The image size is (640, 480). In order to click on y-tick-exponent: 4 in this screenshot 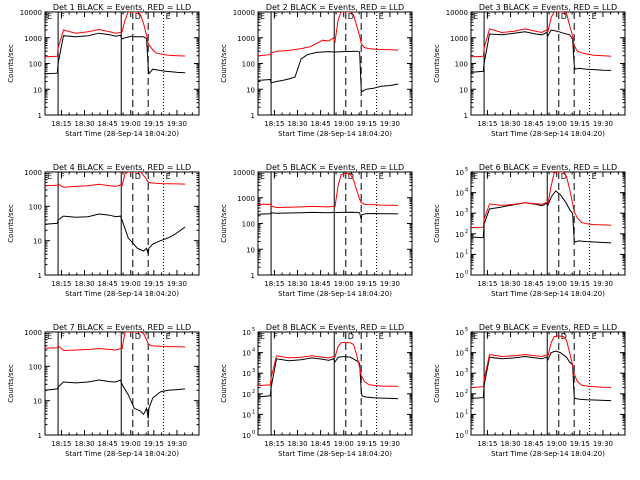, I will do `click(466, 351)`.